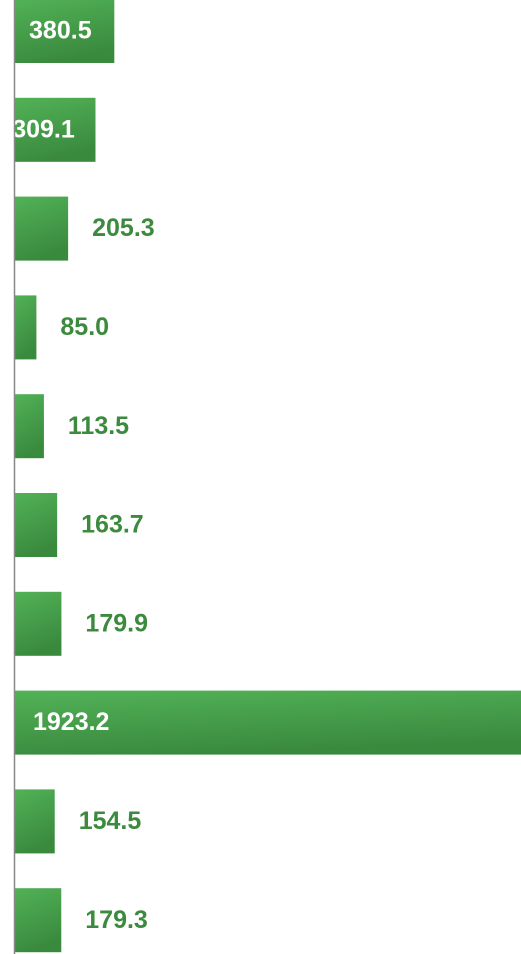  I want to click on value-label: 85.0, so click(84, 327).